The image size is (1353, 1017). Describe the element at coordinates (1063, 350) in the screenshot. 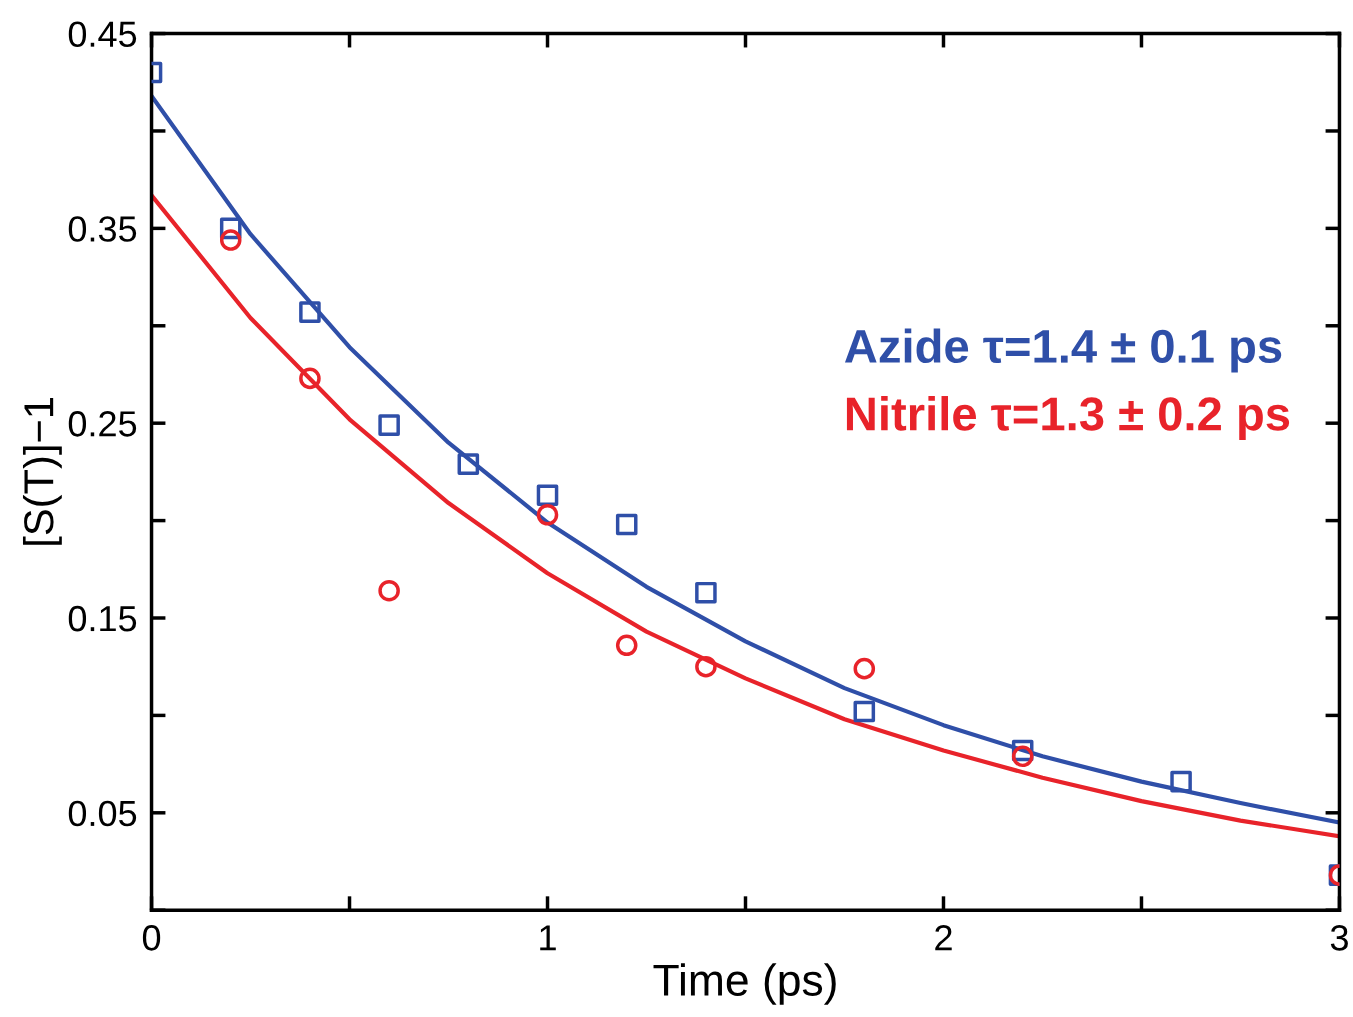

I see `text: Azide τ=1.4 ± 0.1 ps` at that location.